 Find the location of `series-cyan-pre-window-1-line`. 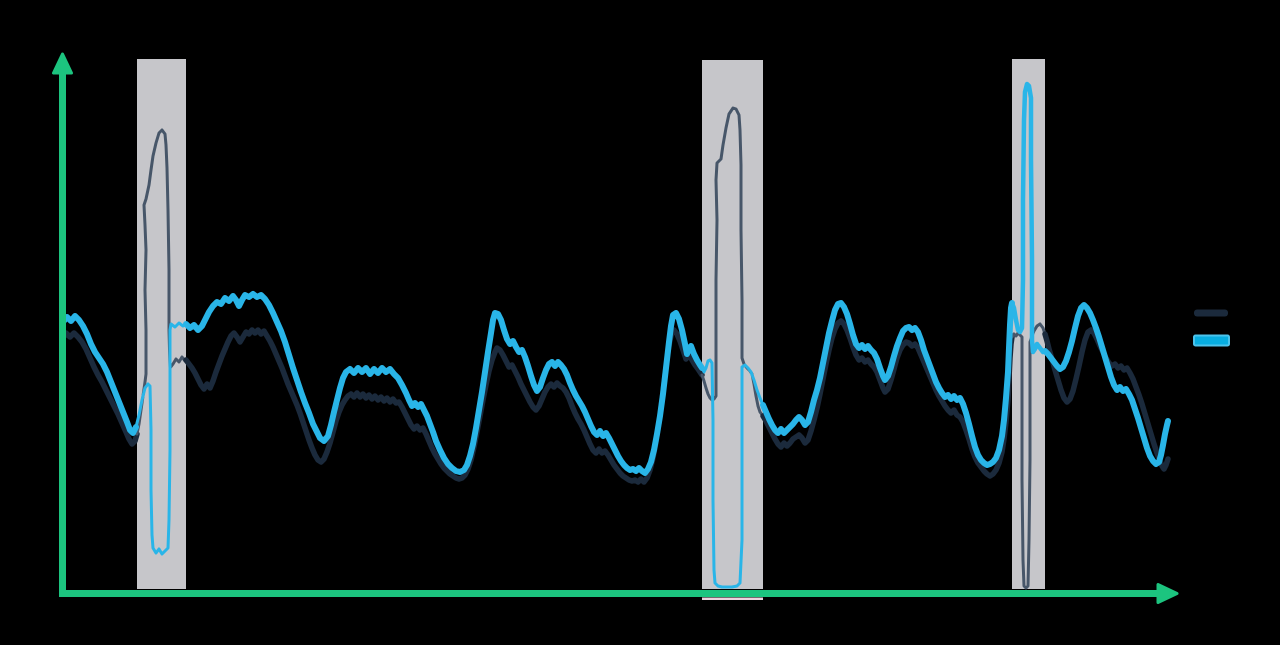

series-cyan-pre-window-1-line is located at coordinates (99, 374).